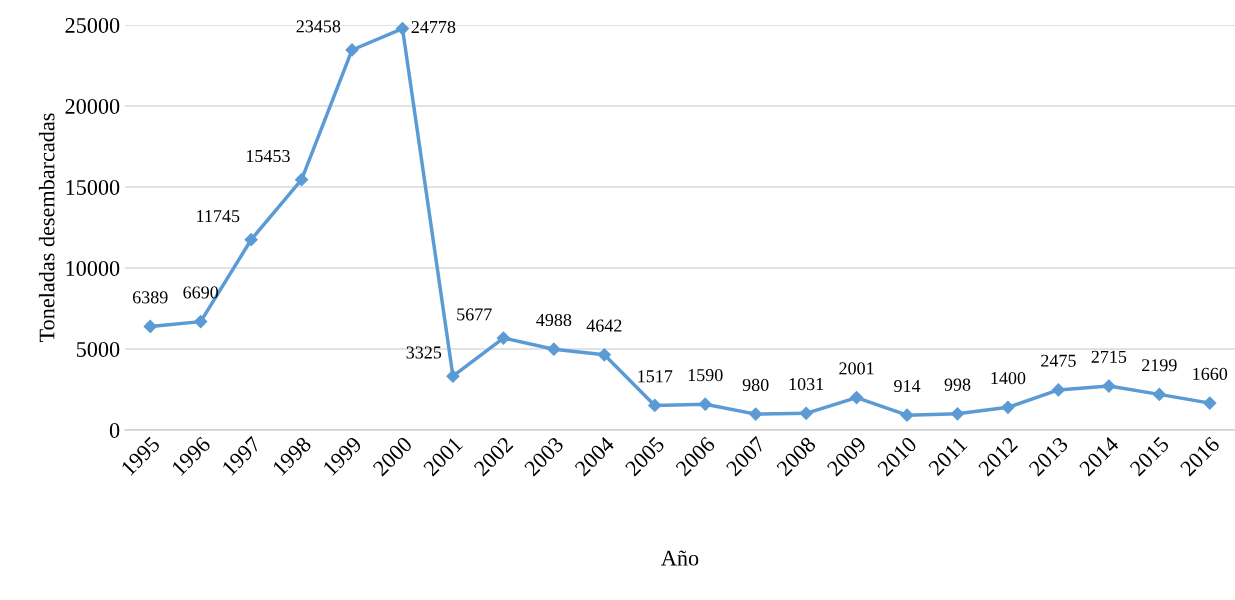 This screenshot has height=600, width=1235. I want to click on data-label: 15453, so click(268, 156).